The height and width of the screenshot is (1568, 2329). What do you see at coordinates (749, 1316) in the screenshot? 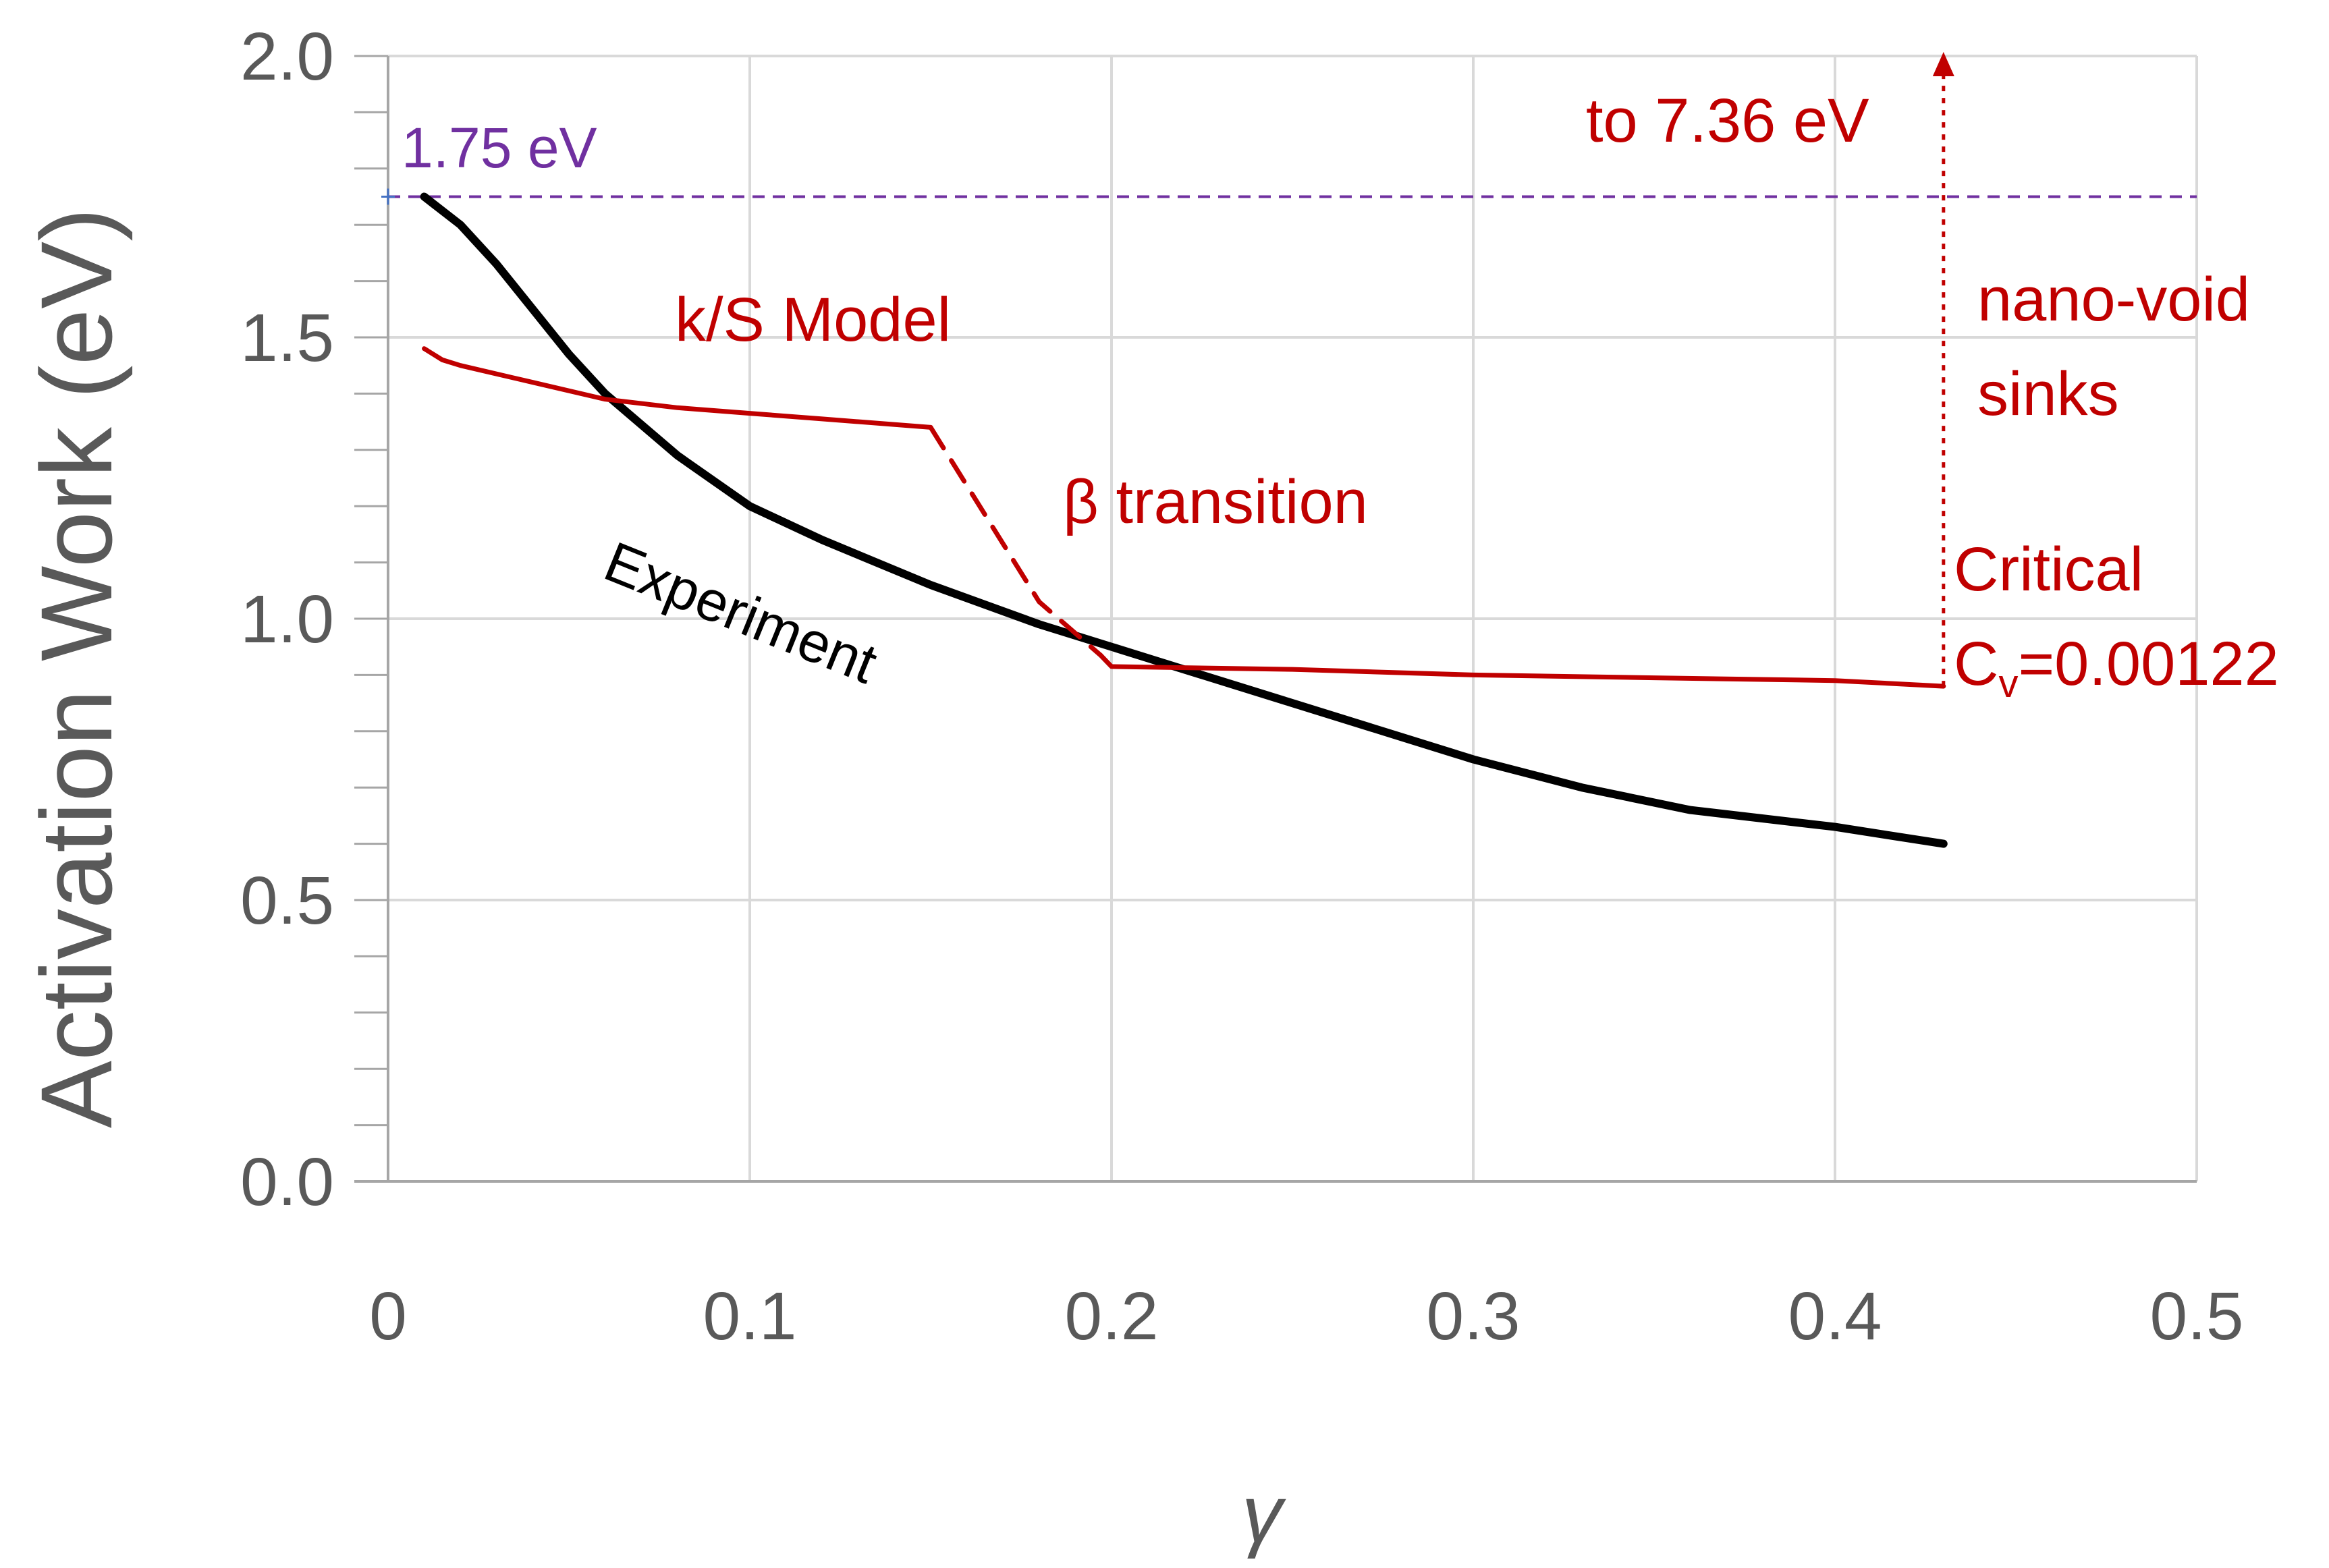
I see `x-tick-label-1: 0.1` at bounding box center [749, 1316].